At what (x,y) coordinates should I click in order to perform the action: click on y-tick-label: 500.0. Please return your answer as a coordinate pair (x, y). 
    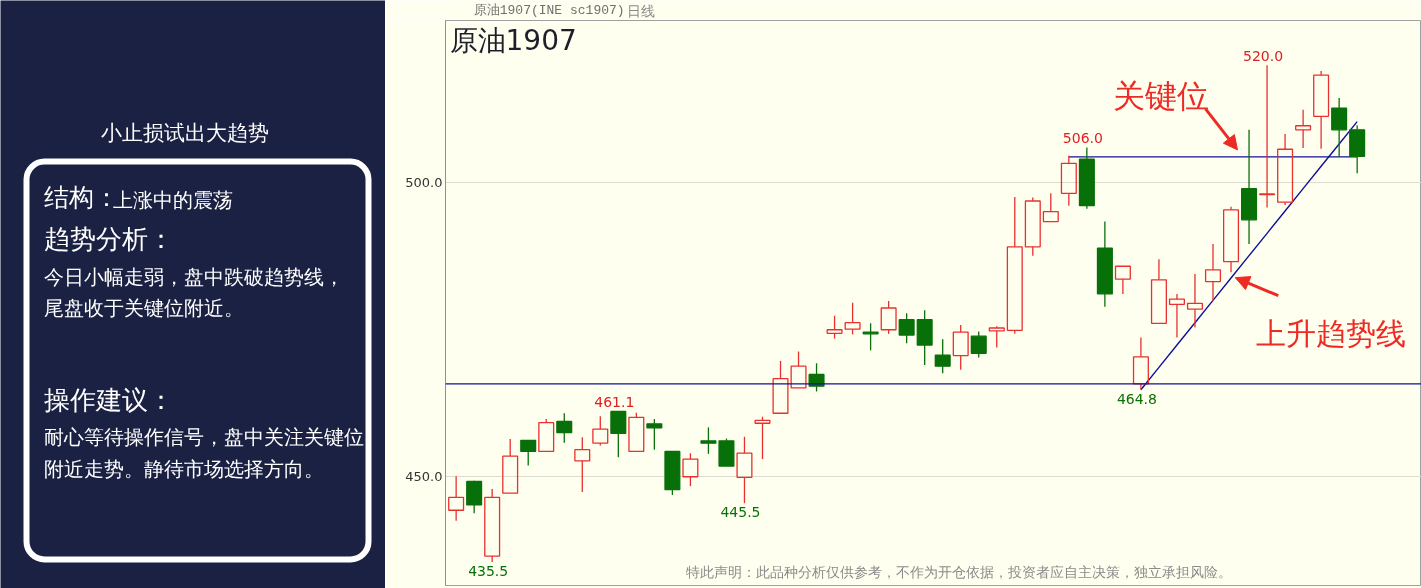
    Looking at the image, I should click on (424, 183).